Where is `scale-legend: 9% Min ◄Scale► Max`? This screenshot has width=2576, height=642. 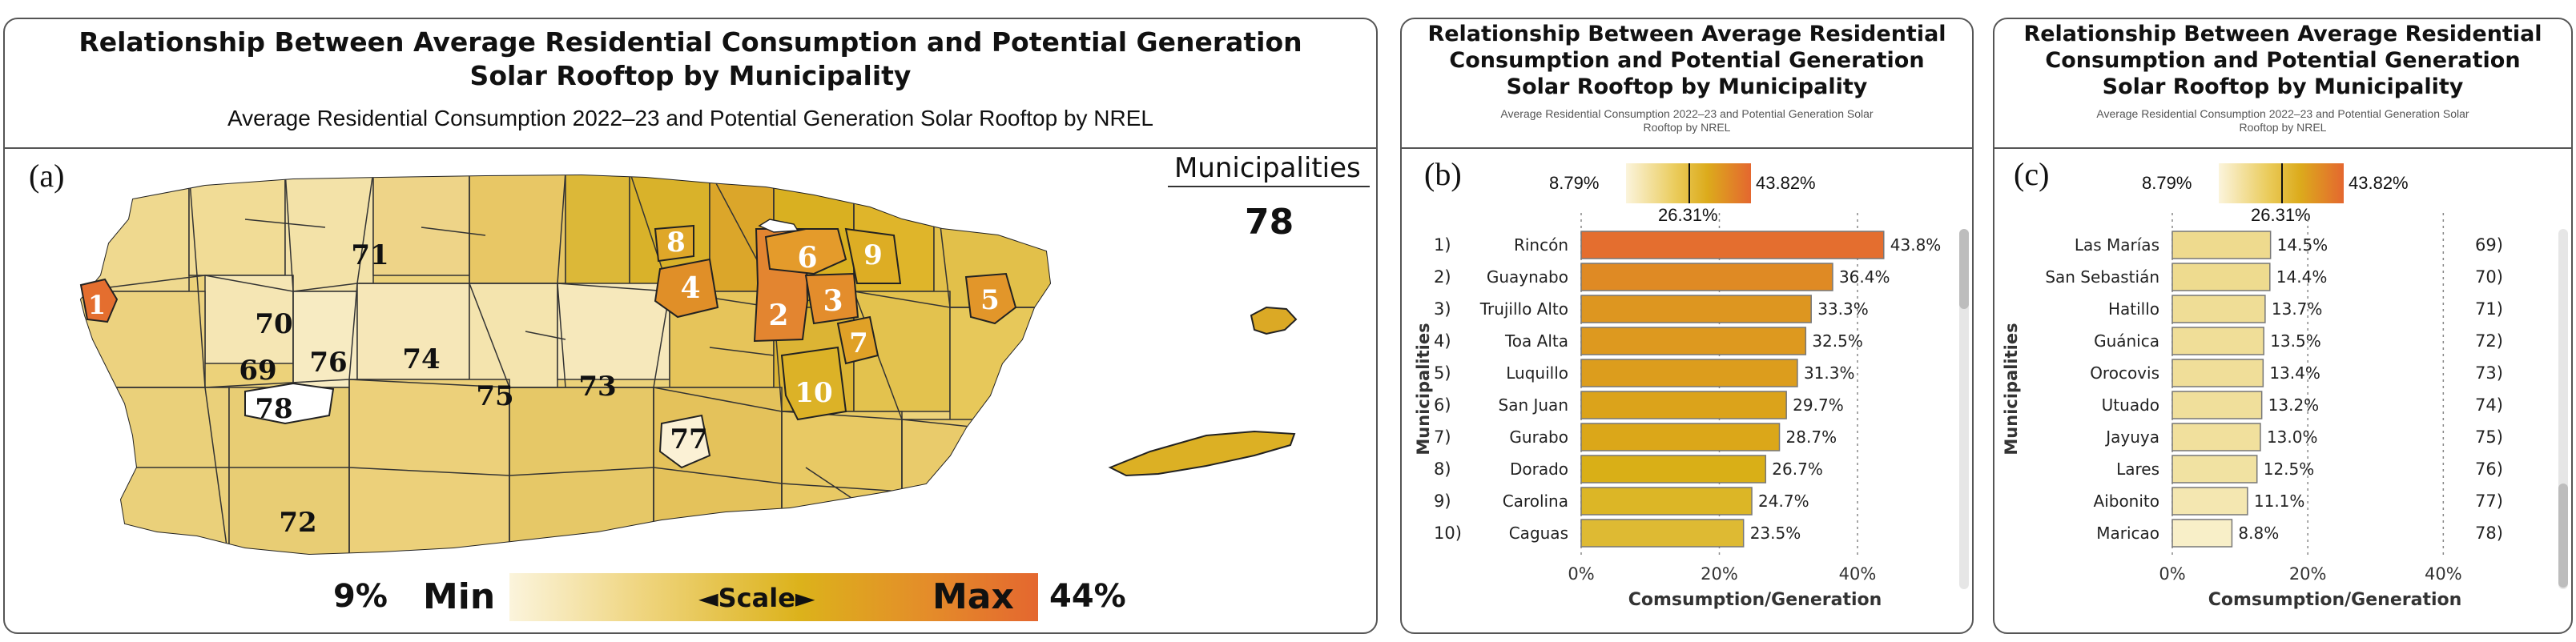 scale-legend: 9% Min ◄Scale► Max is located at coordinates (685, 597).